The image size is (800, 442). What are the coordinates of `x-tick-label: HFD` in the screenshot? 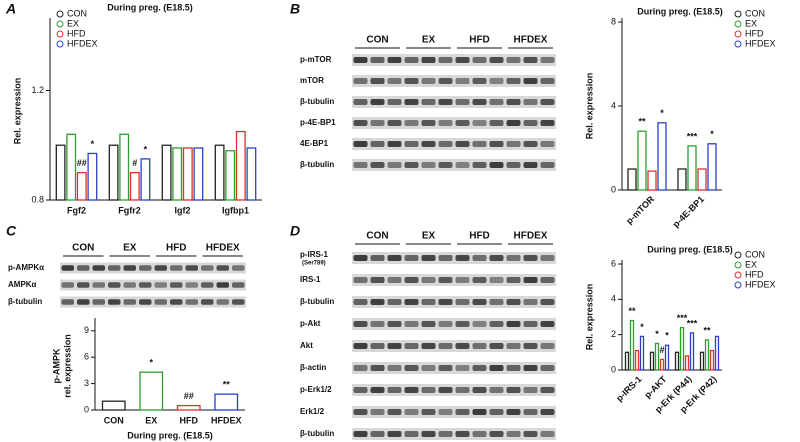 It's located at (189, 420).